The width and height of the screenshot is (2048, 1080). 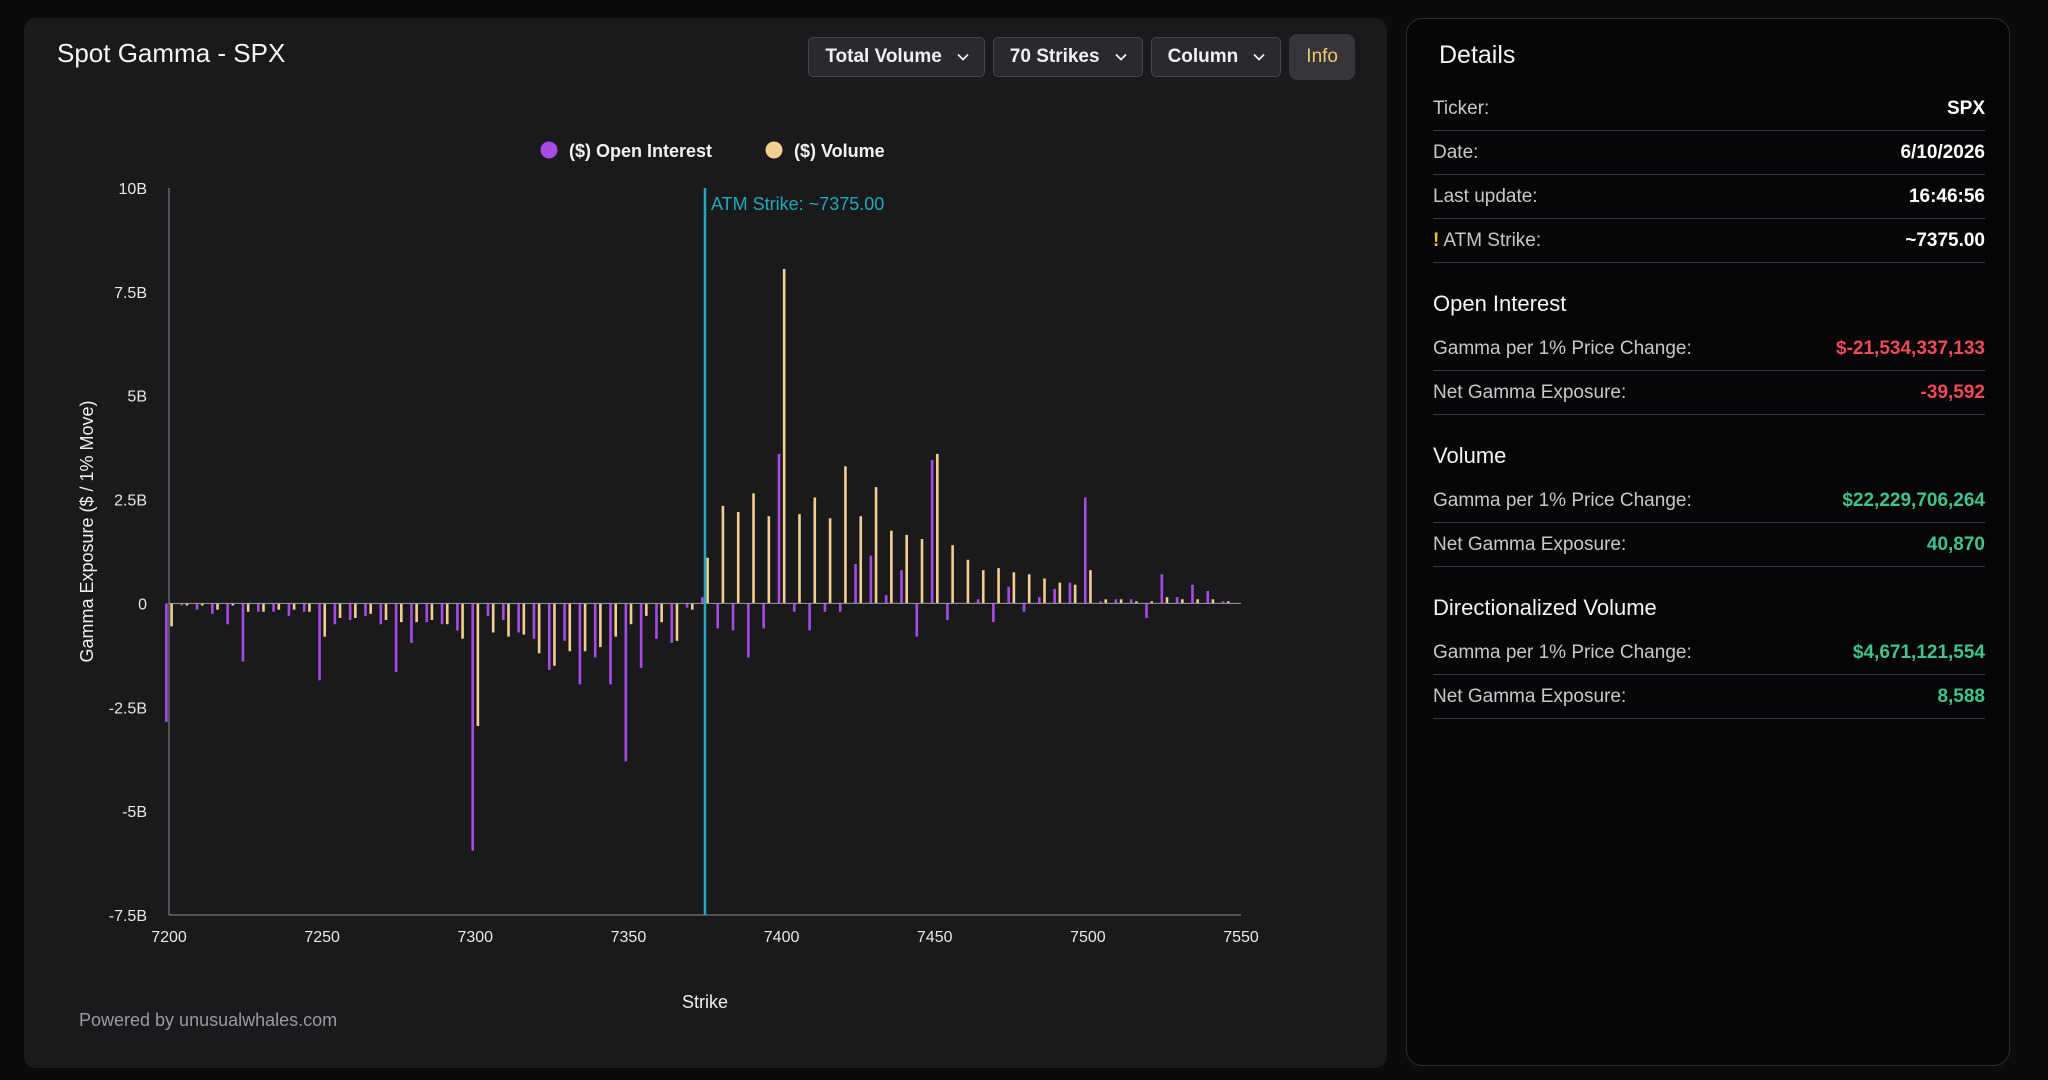 I want to click on last-update-value: 16:46:56, so click(x=1946, y=196).